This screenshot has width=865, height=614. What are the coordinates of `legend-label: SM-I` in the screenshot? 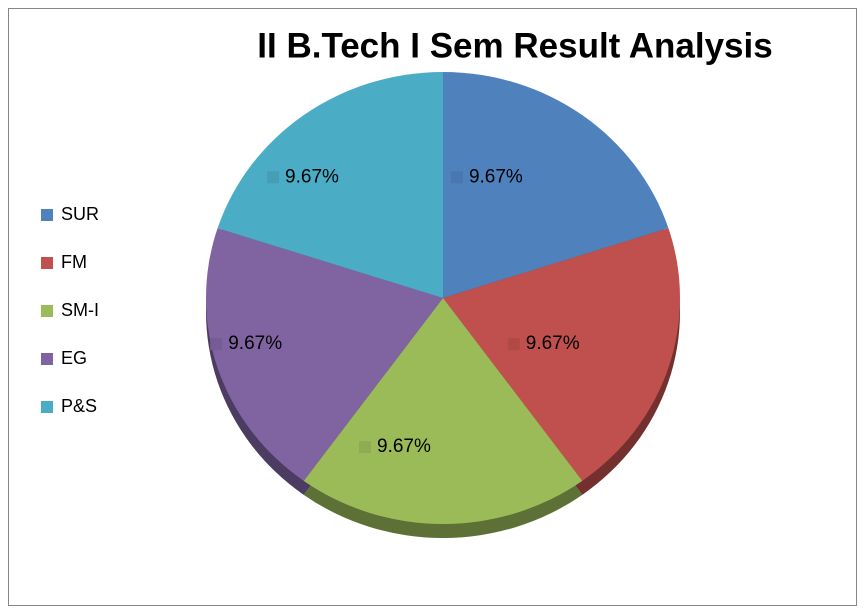 It's located at (80, 310).